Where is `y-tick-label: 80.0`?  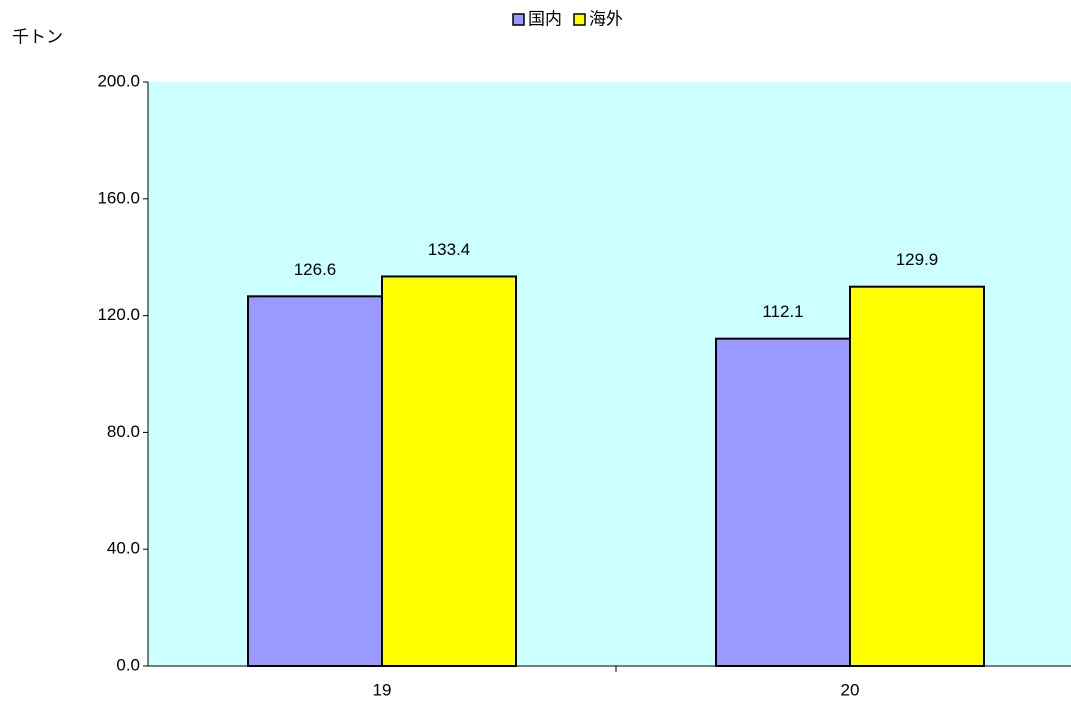
y-tick-label: 80.0 is located at coordinates (123, 431).